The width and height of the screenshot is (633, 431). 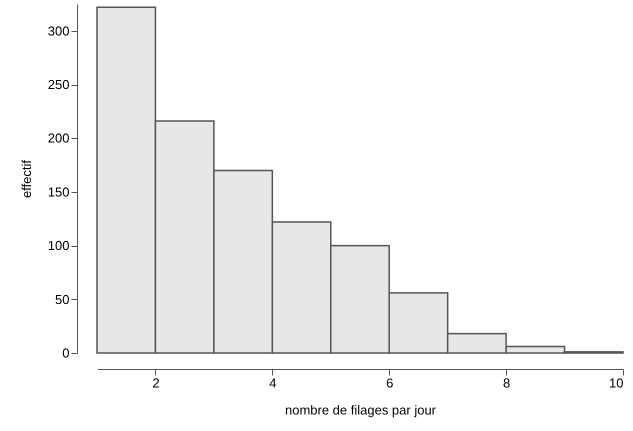 What do you see at coordinates (390, 383) in the screenshot?
I see `x-tick-label: 6` at bounding box center [390, 383].